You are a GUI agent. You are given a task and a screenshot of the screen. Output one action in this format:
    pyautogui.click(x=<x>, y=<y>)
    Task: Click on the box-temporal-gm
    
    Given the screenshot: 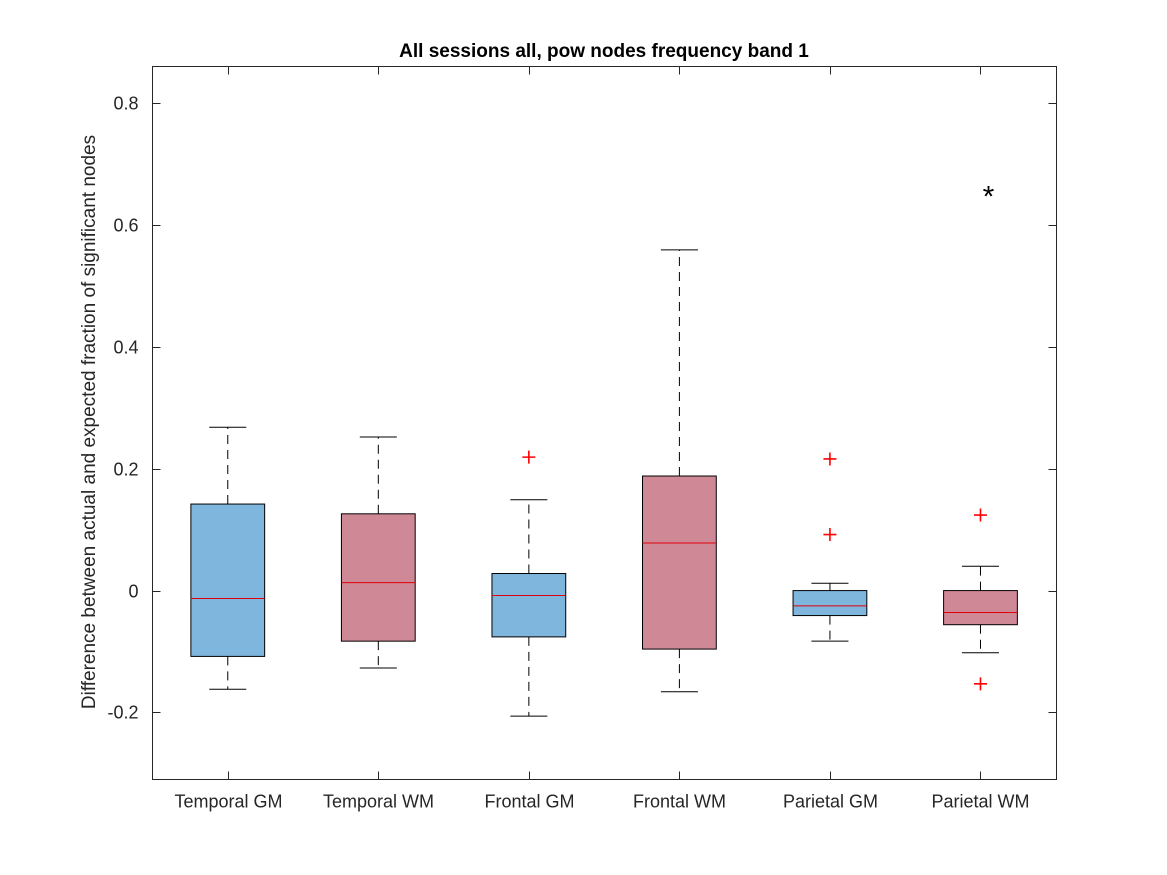 What is the action you would take?
    pyautogui.click(x=228, y=558)
    